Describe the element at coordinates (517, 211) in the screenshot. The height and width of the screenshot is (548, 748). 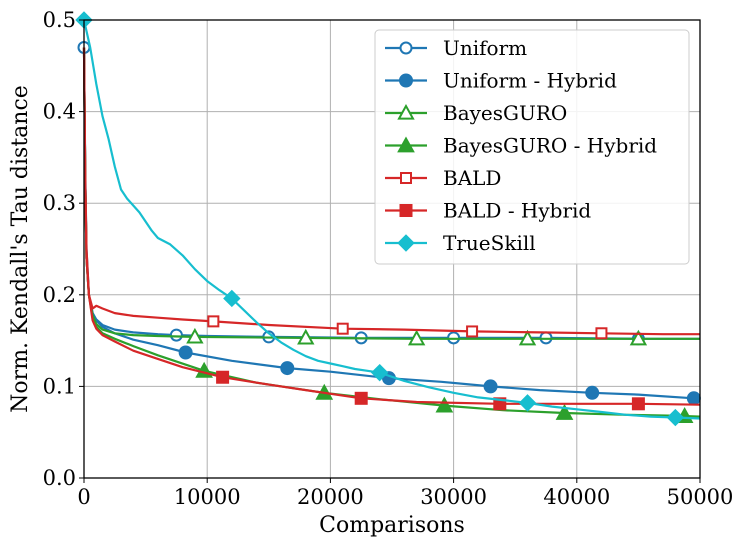
I see `legend-label: BALD - Hybrid` at that location.